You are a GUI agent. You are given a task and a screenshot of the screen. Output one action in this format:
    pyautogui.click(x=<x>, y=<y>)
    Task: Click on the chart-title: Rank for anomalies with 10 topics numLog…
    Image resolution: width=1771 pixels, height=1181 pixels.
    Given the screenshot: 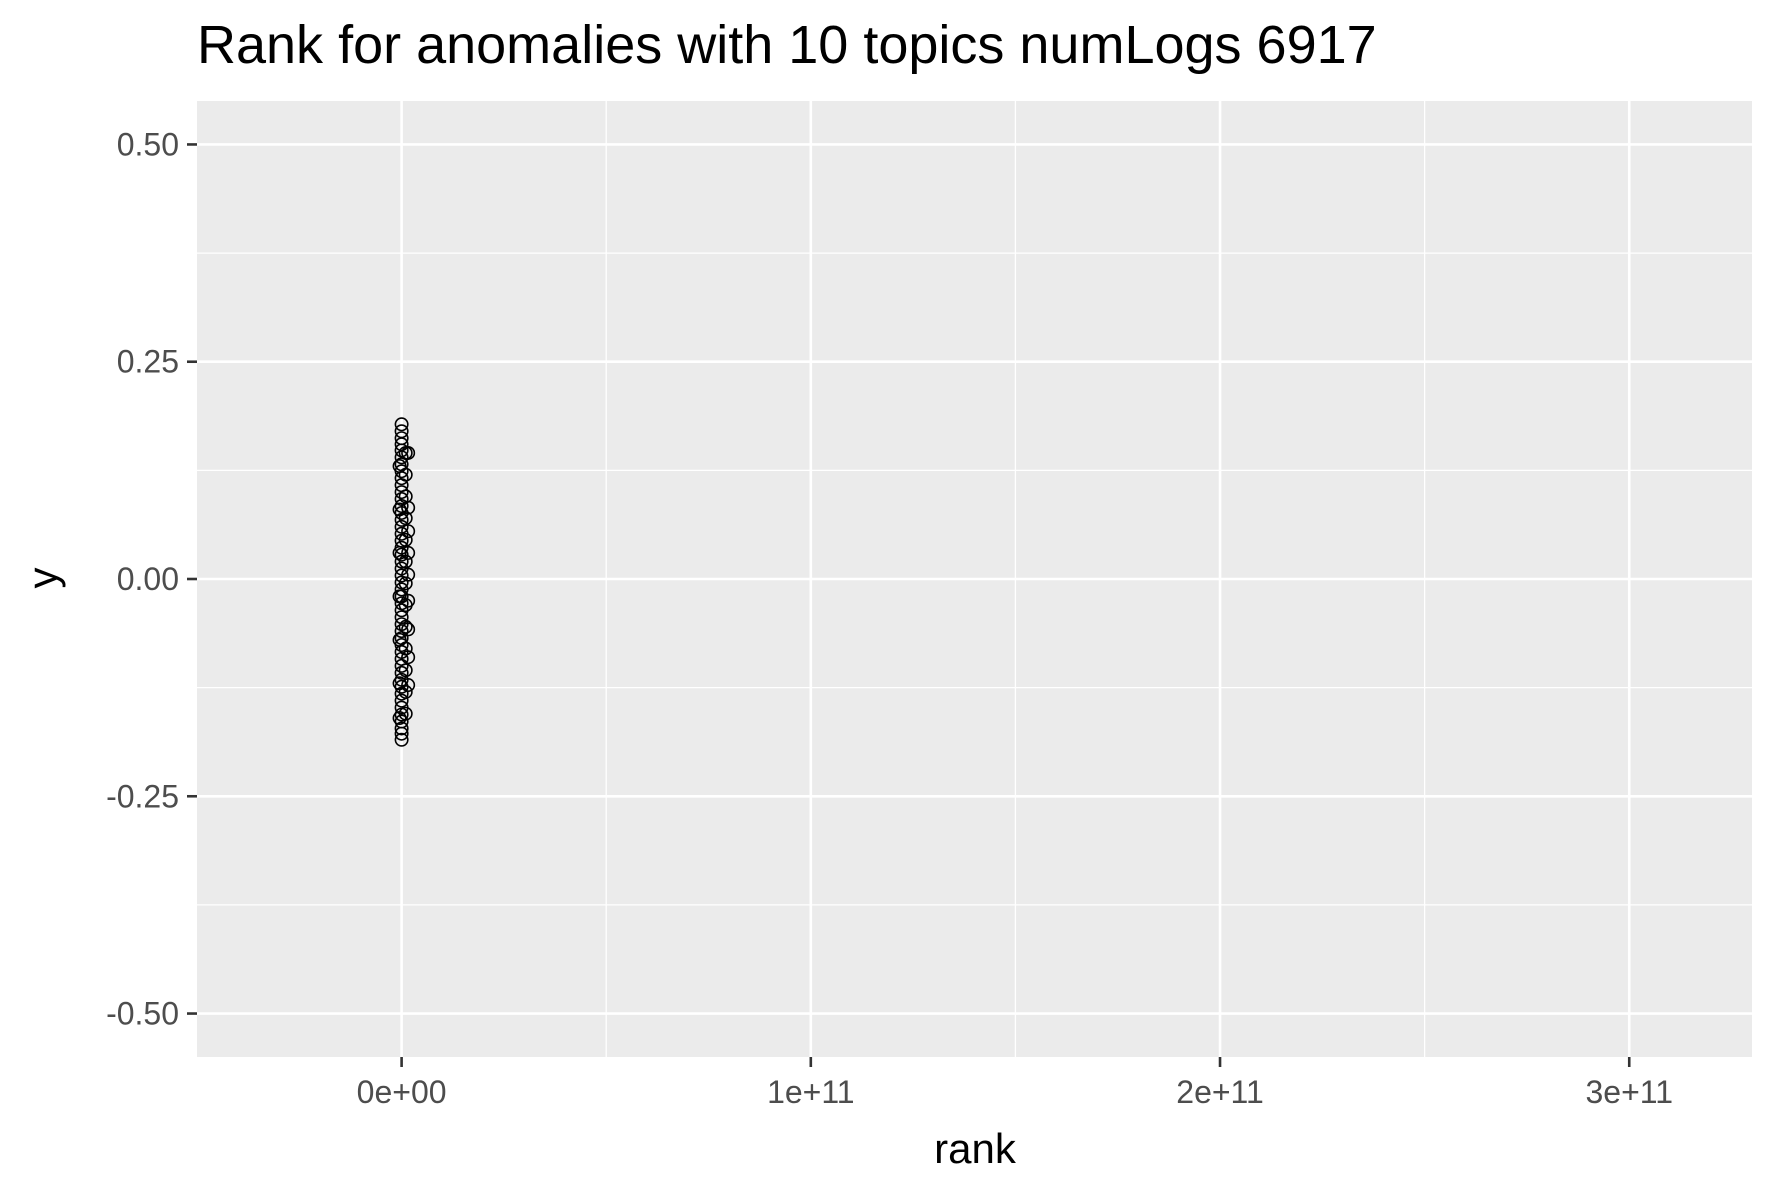 What is the action you would take?
    pyautogui.click(x=787, y=45)
    